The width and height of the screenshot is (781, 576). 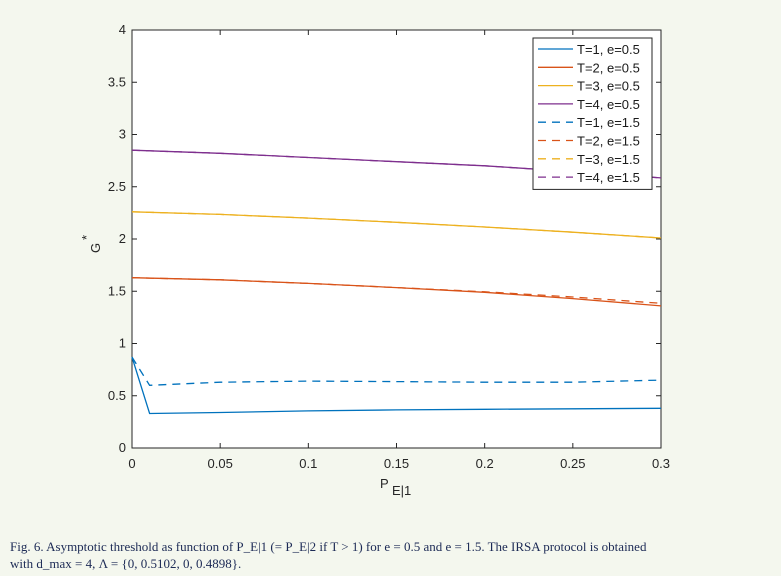 I want to click on x-tick-label: 0.1, so click(x=308, y=463).